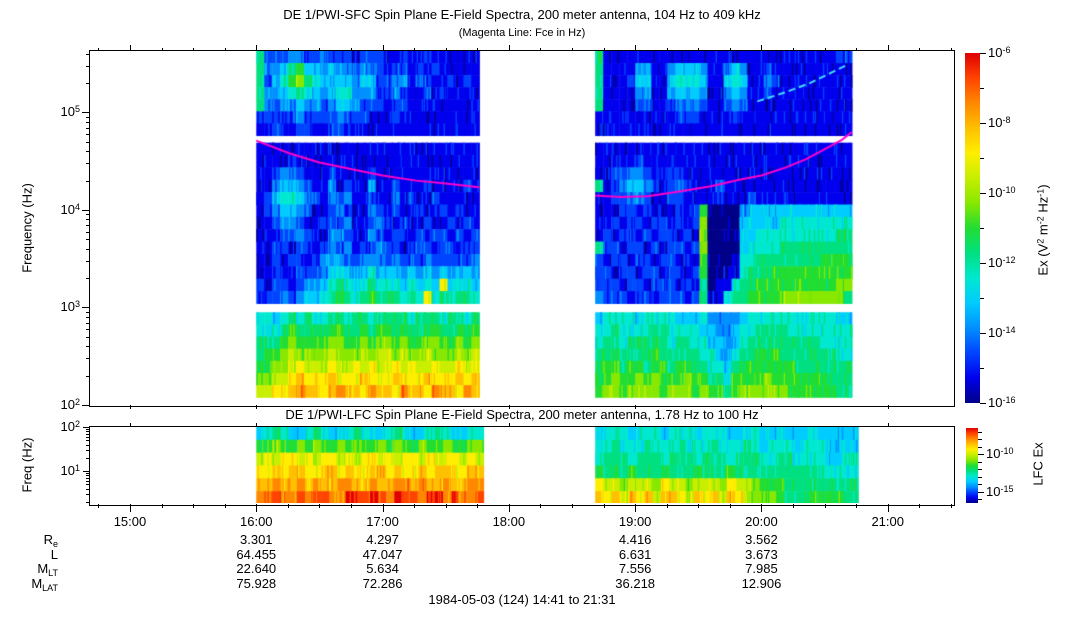 The height and width of the screenshot is (620, 1083). Describe the element at coordinates (382, 569) in the screenshot. I see `annotation-value: 5.634` at that location.